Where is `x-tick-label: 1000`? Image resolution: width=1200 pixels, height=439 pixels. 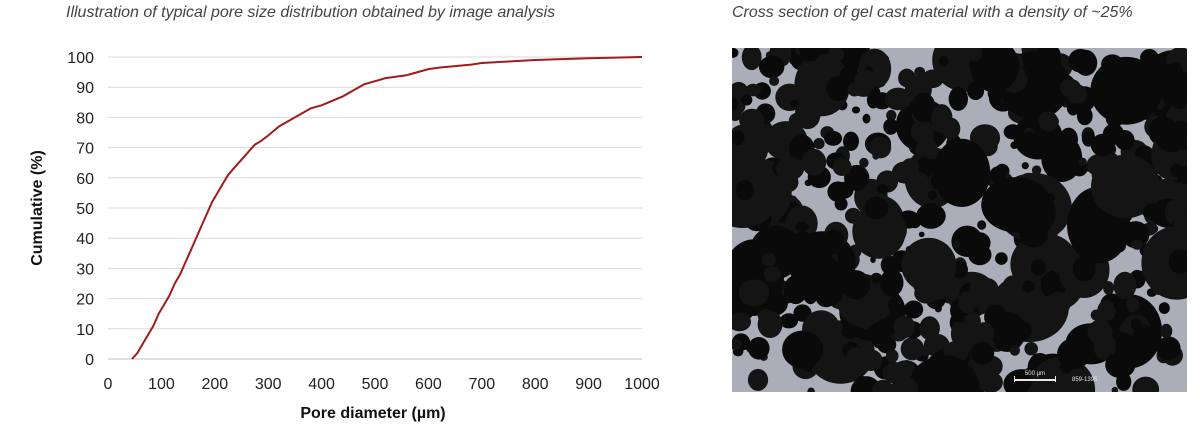 x-tick-label: 1000 is located at coordinates (642, 384).